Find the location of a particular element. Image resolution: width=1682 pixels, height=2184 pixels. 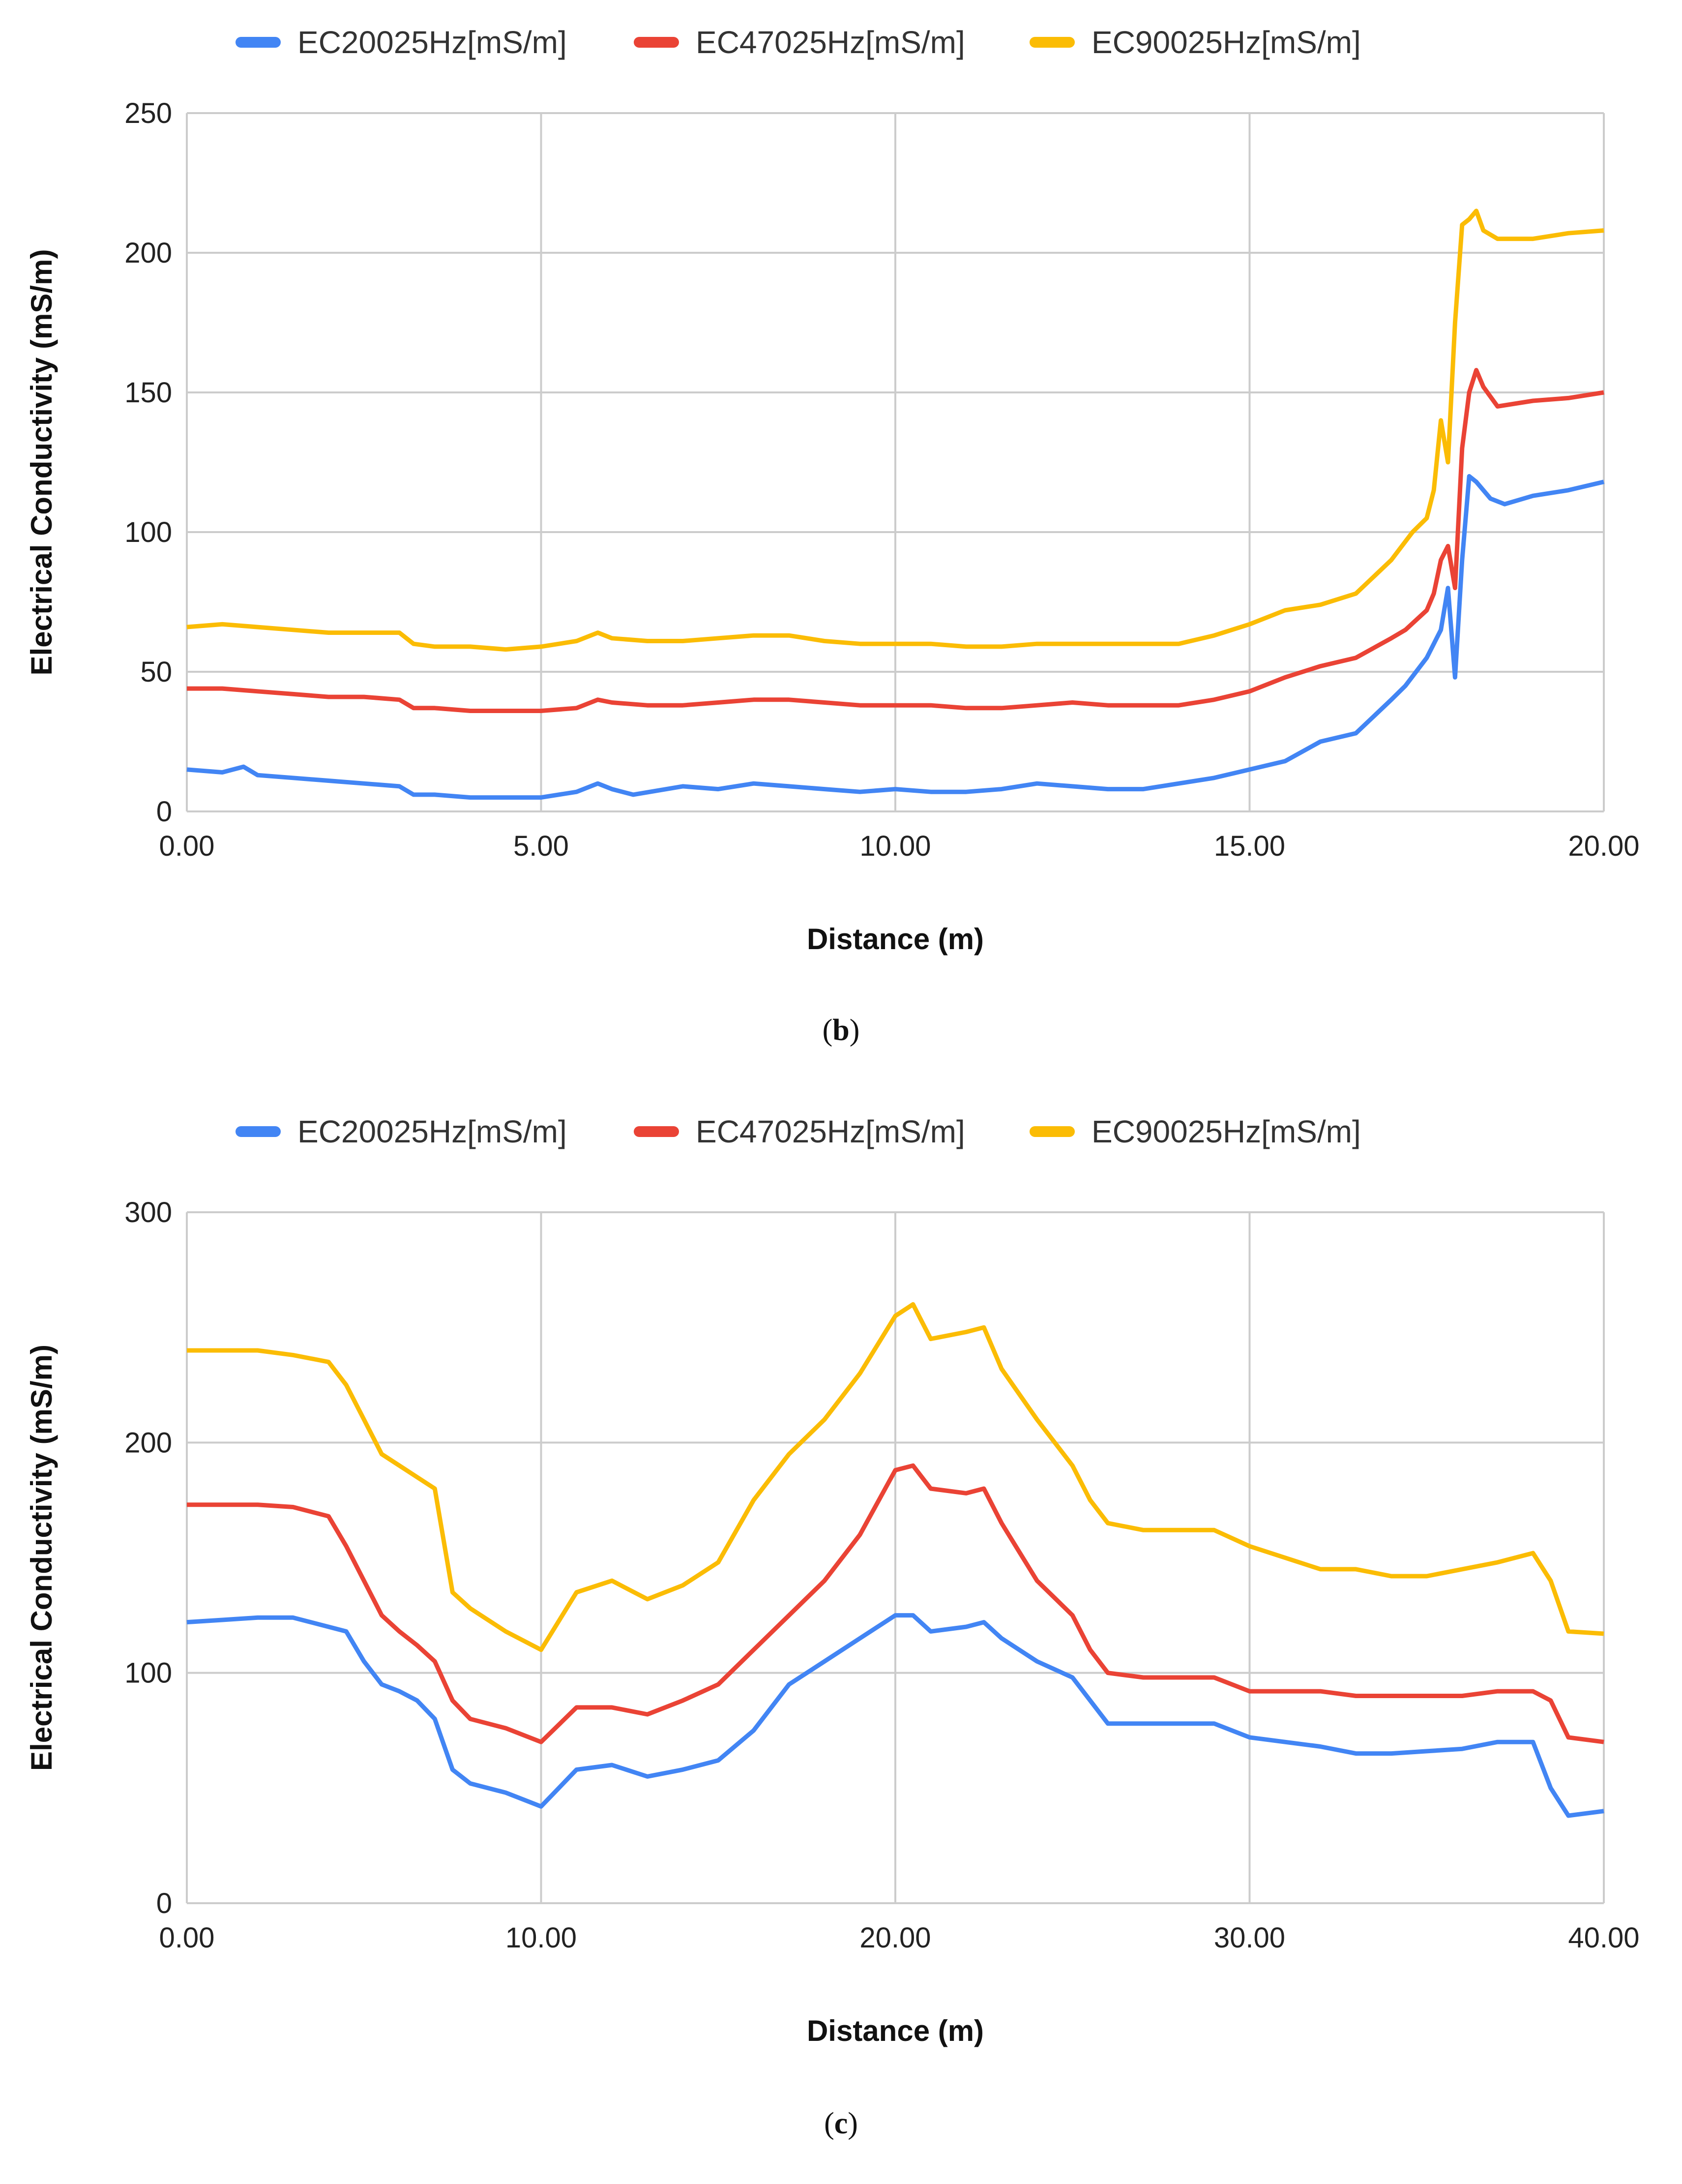

x-tick-label-c-0: 0.00 is located at coordinates (187, 1938).